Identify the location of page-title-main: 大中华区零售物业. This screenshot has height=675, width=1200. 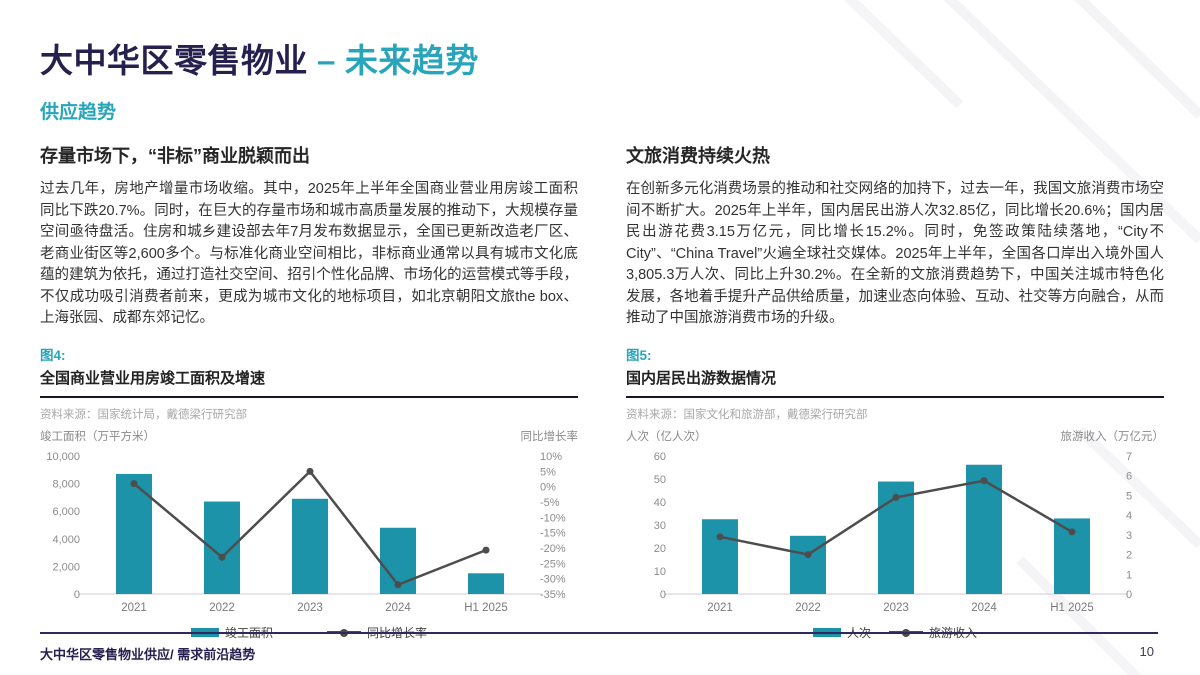
(174, 60).